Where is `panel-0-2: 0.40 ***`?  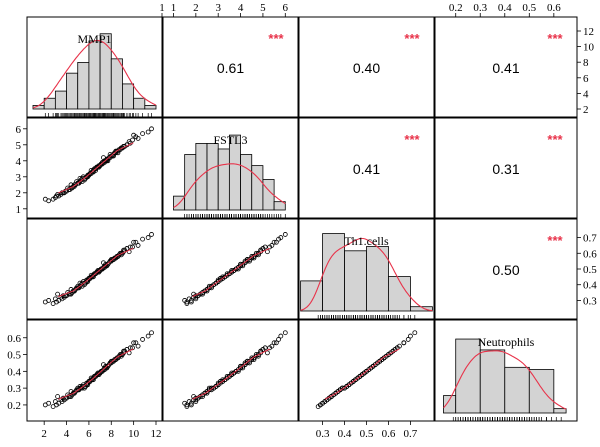 panel-0-2: 0.40 *** is located at coordinates (366, 67).